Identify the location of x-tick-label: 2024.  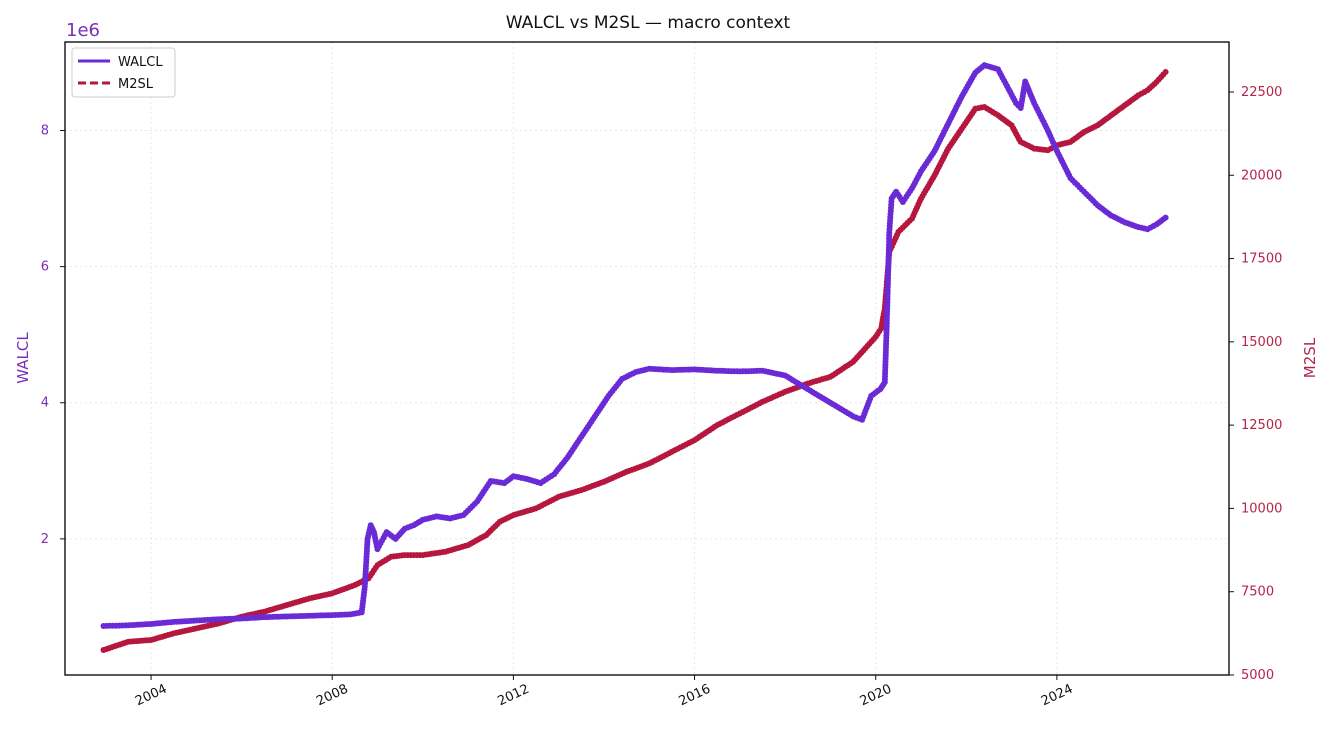
(1057, 696).